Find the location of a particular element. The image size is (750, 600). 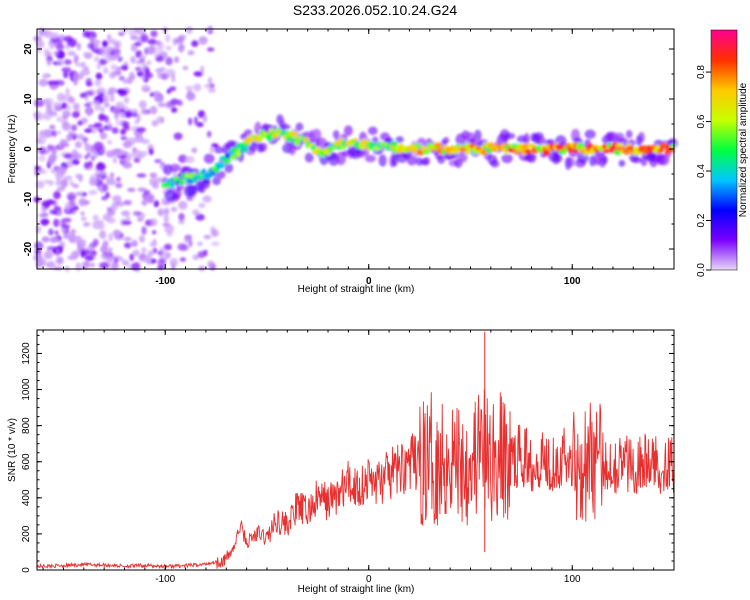

colorbar-tick-label: 0.8 is located at coordinates (701, 72).